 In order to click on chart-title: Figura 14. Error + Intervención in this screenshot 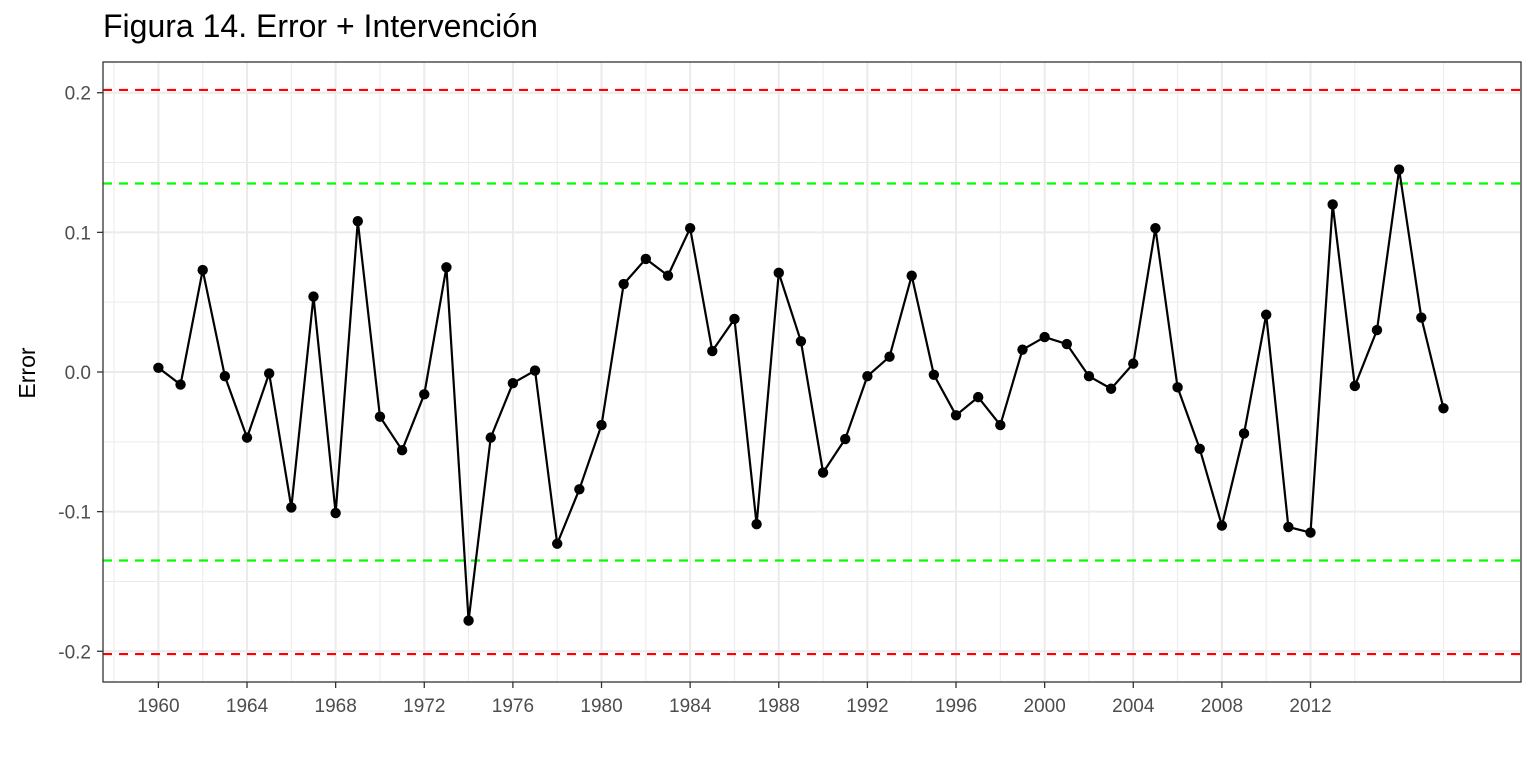, I will do `click(320, 26)`.